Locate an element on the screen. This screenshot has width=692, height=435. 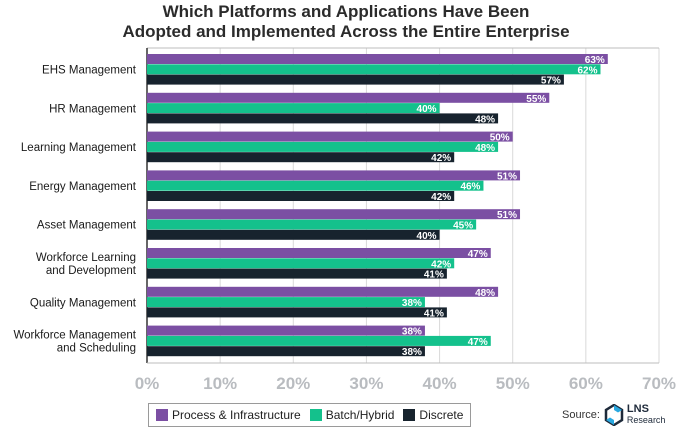
category-label: Learning Management is located at coordinates (79, 148).